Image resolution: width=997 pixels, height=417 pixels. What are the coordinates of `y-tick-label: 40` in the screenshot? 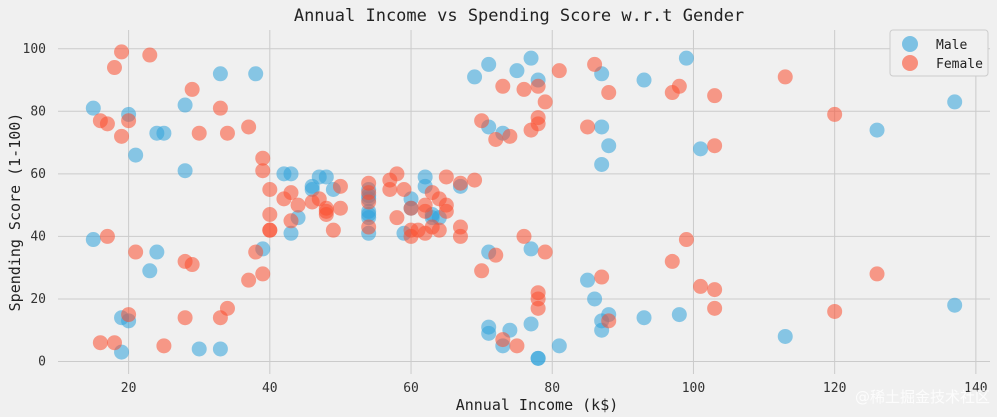 It's located at (38, 236).